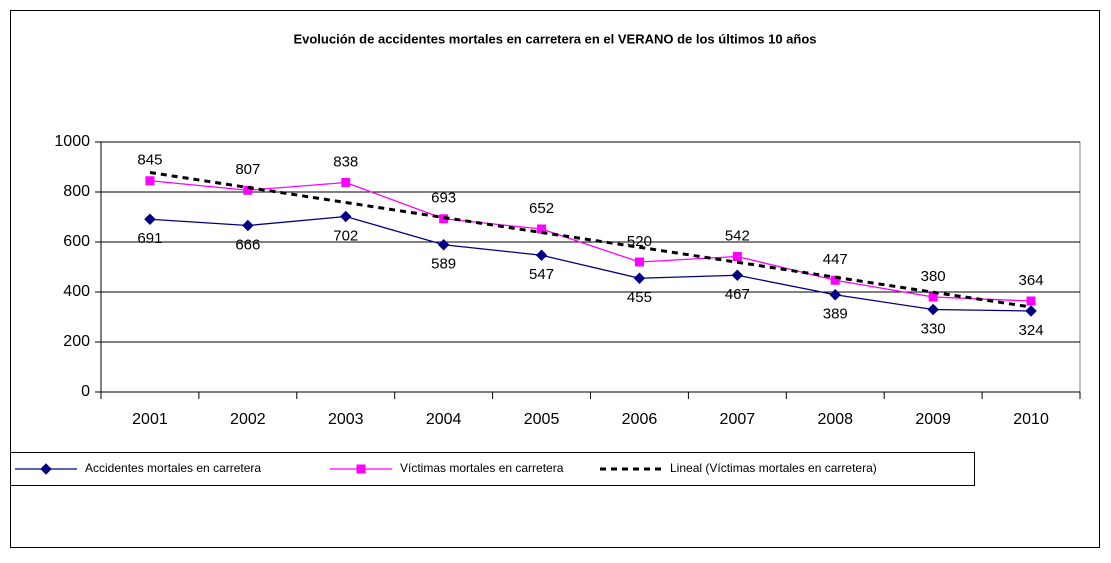 The height and width of the screenshot is (563, 1111). I want to click on series-line, so click(590, 263).